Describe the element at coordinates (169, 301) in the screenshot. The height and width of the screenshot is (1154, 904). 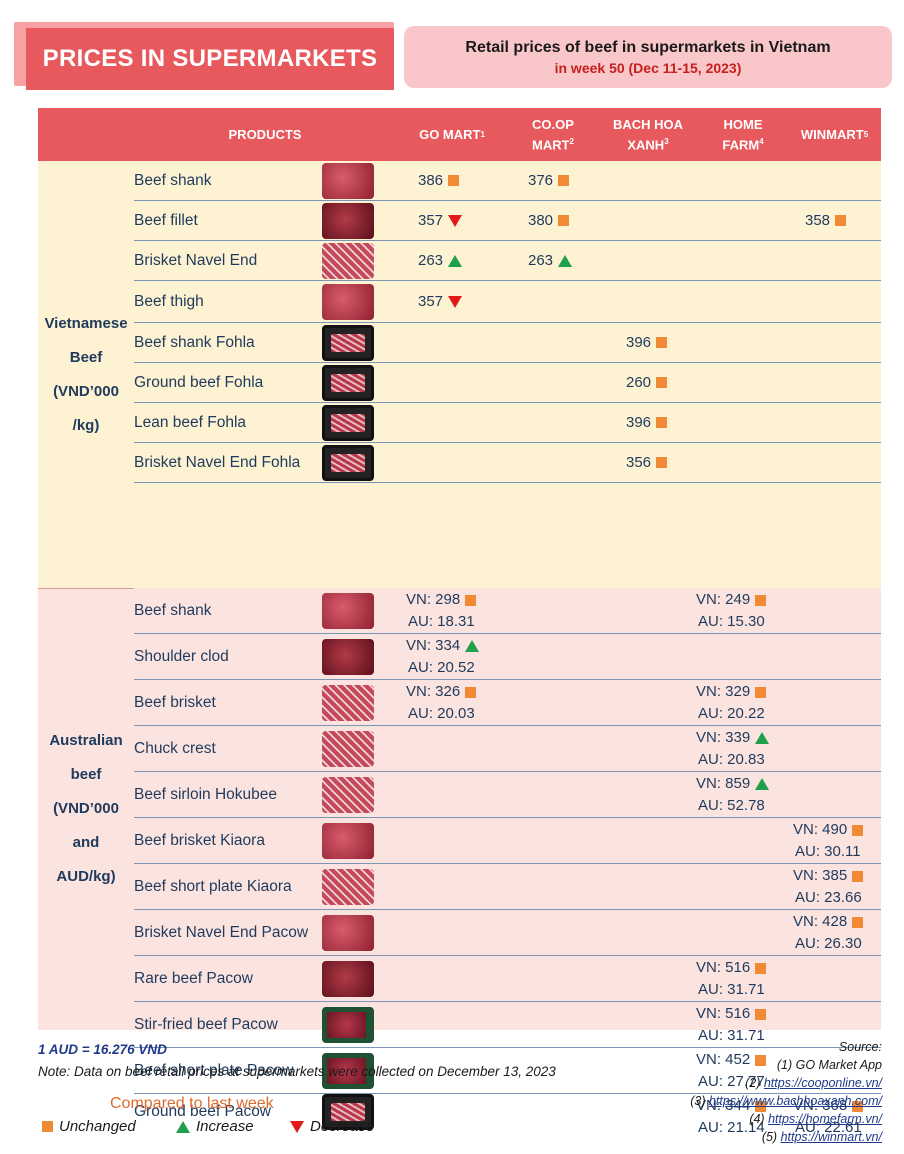
I see `product-name: Beef thigh` at that location.